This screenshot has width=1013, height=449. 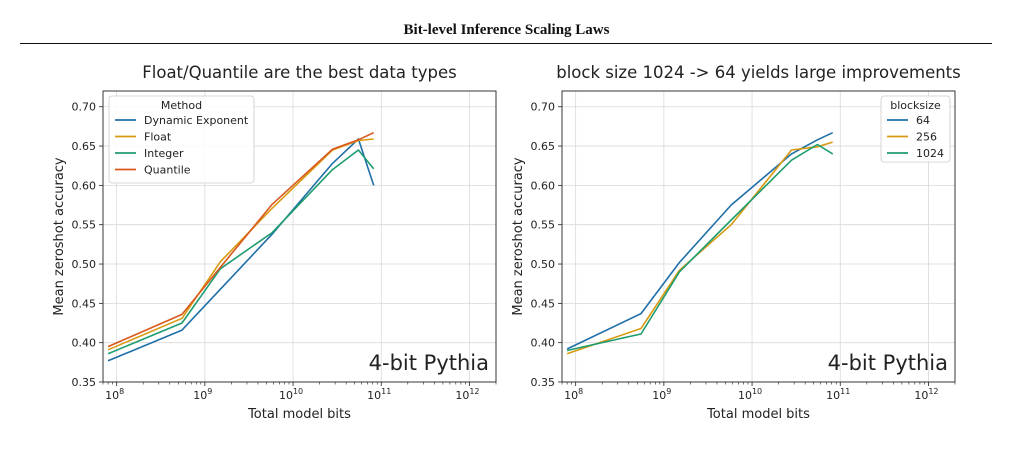 What do you see at coordinates (915, 105) in the screenshot?
I see `legend-title: blocksize` at bounding box center [915, 105].